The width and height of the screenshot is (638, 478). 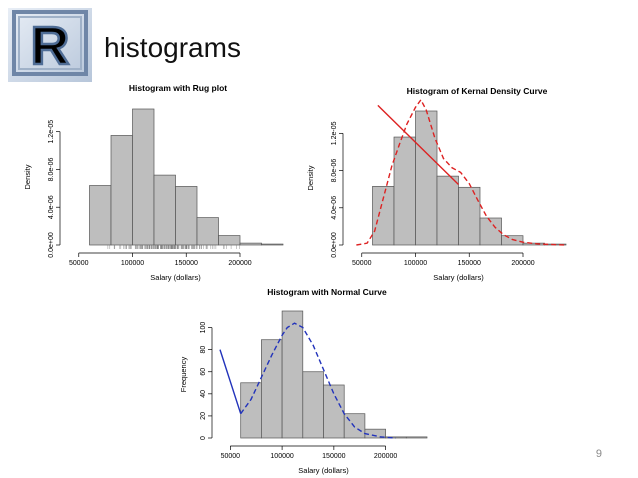 What do you see at coordinates (183, 375) in the screenshot?
I see `y-axis-label: Frequency` at bounding box center [183, 375].